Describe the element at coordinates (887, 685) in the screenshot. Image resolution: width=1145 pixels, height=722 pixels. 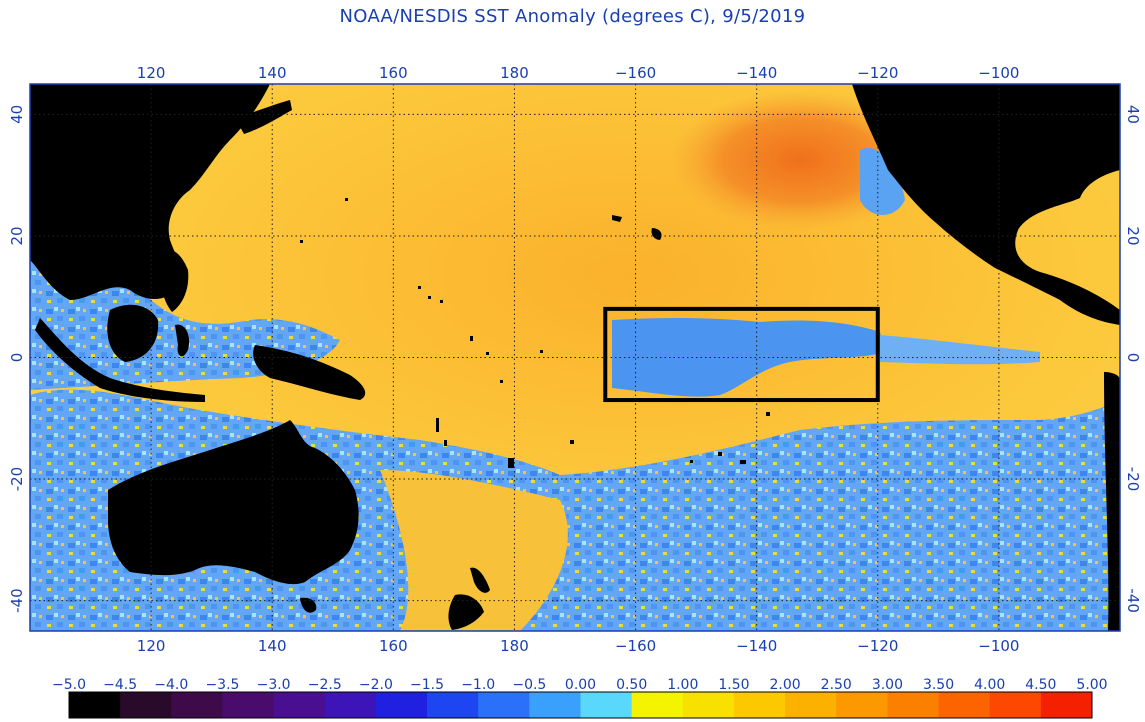
I see `colorbar-label: 3.00` at that location.